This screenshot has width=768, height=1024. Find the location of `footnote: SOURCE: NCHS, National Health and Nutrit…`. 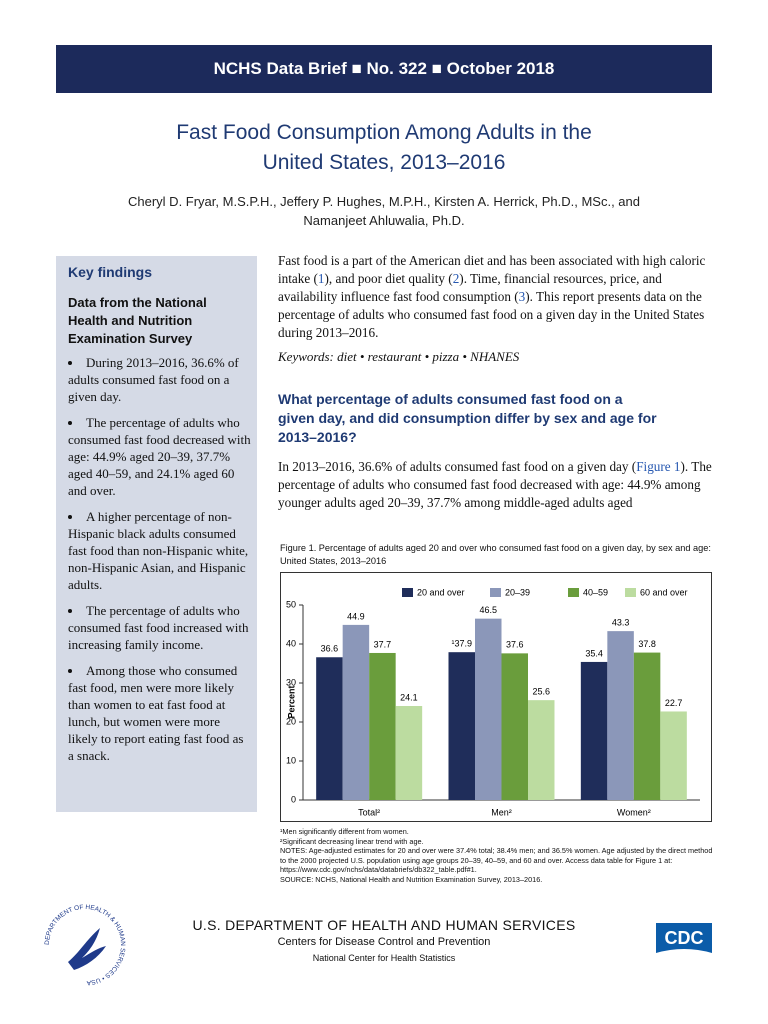

footnote: SOURCE: NCHS, National Health and Nutrit… is located at coordinates (411, 879).